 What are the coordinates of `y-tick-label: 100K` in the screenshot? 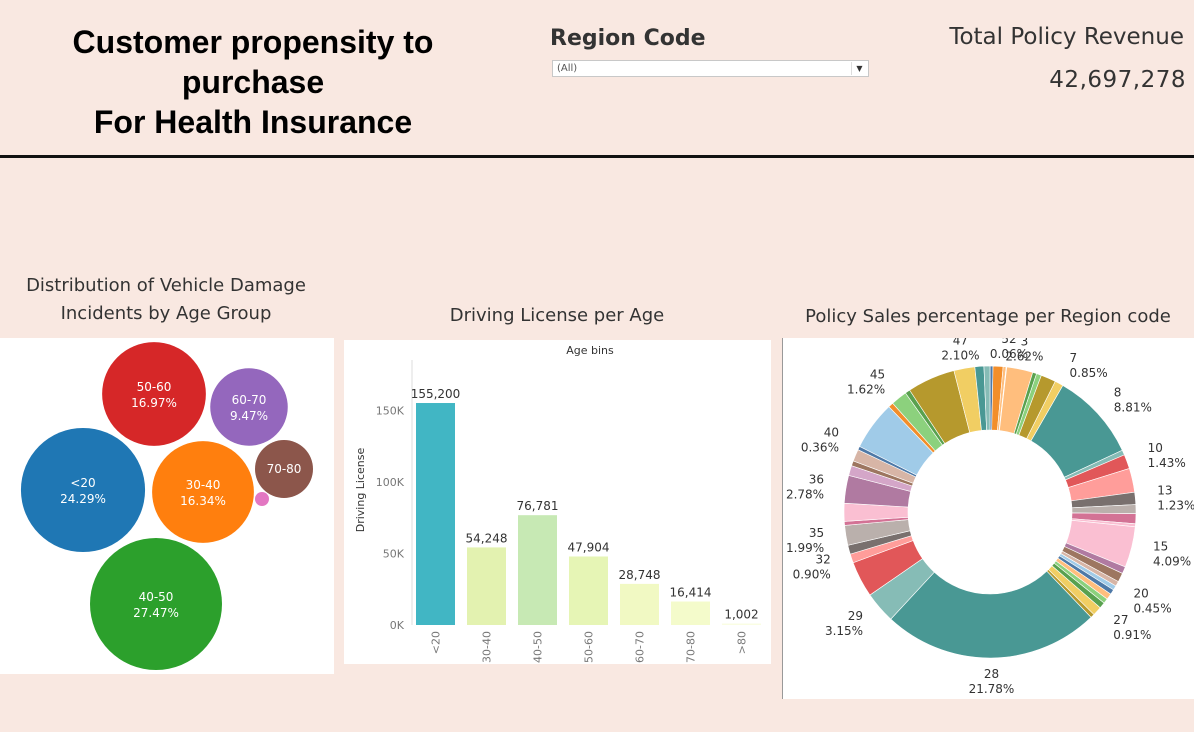 It's located at (390, 482).